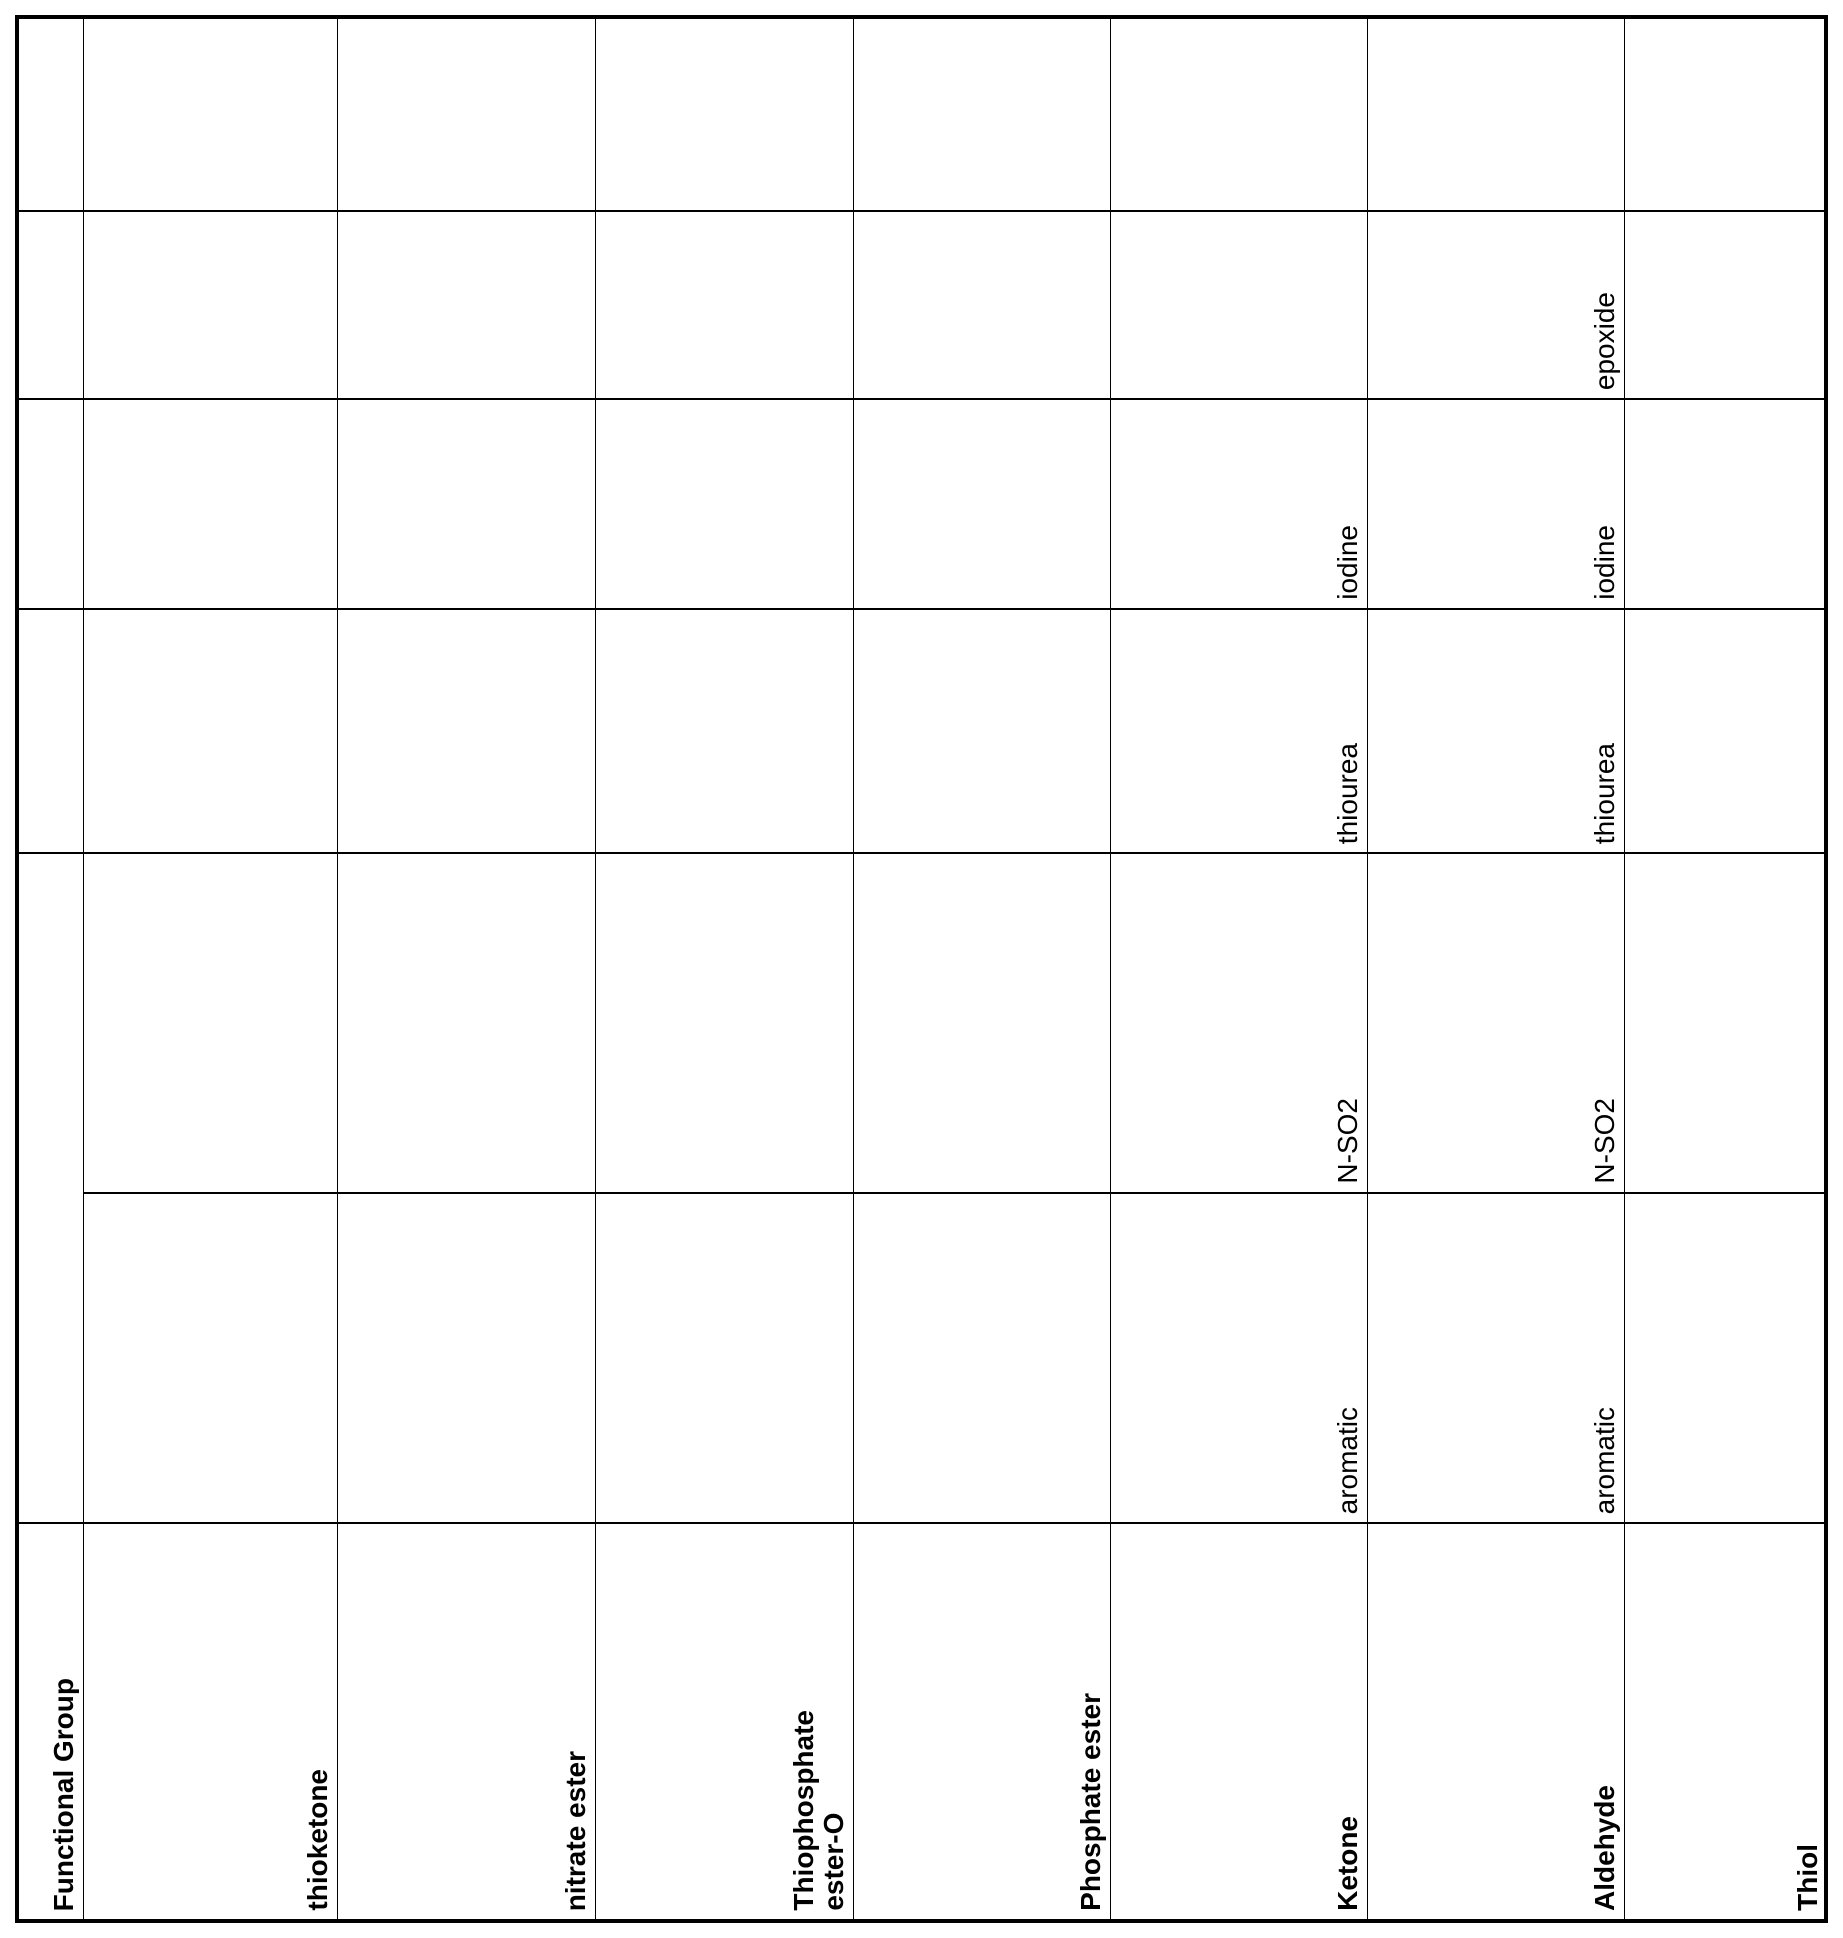 This screenshot has height=1938, width=1843. I want to click on group-name-cell: Thiophosphate ester-O, so click(725, 1722).